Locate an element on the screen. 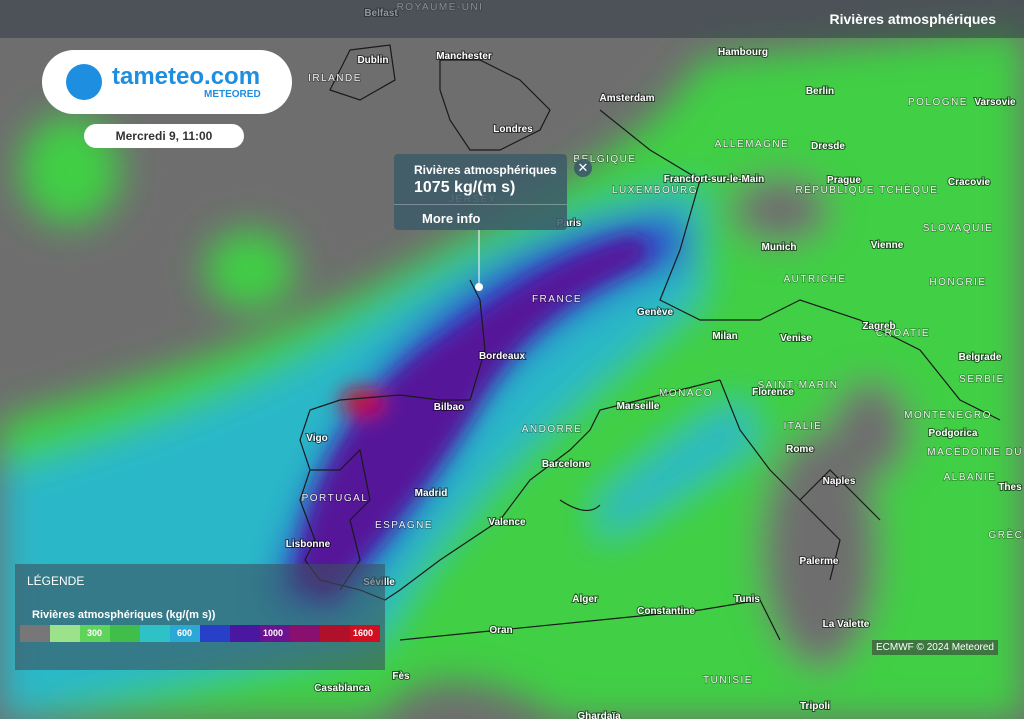  city-label: Bordeaux is located at coordinates (502, 356).